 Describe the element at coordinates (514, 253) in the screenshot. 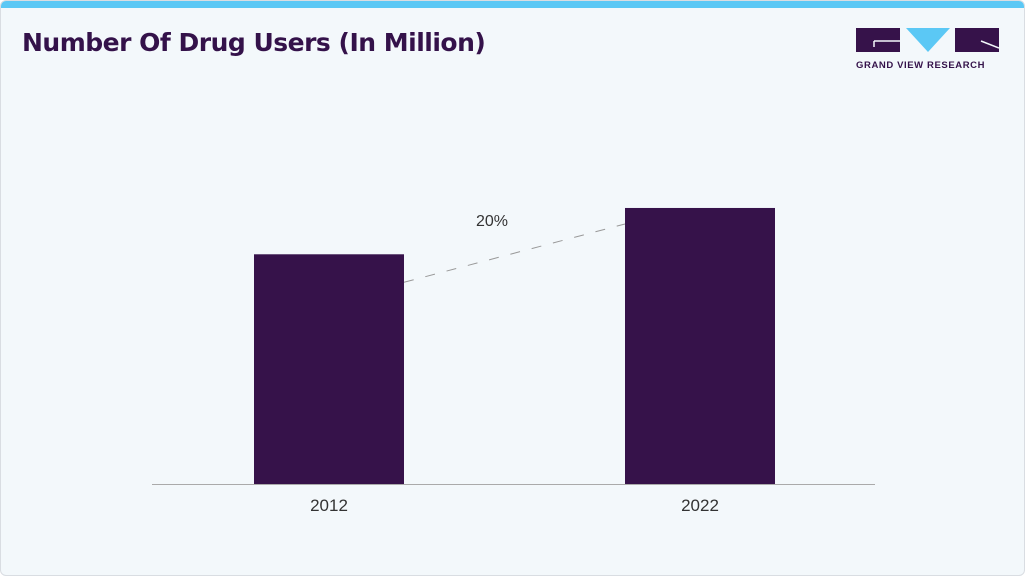

I see `growth-dashed-line` at that location.